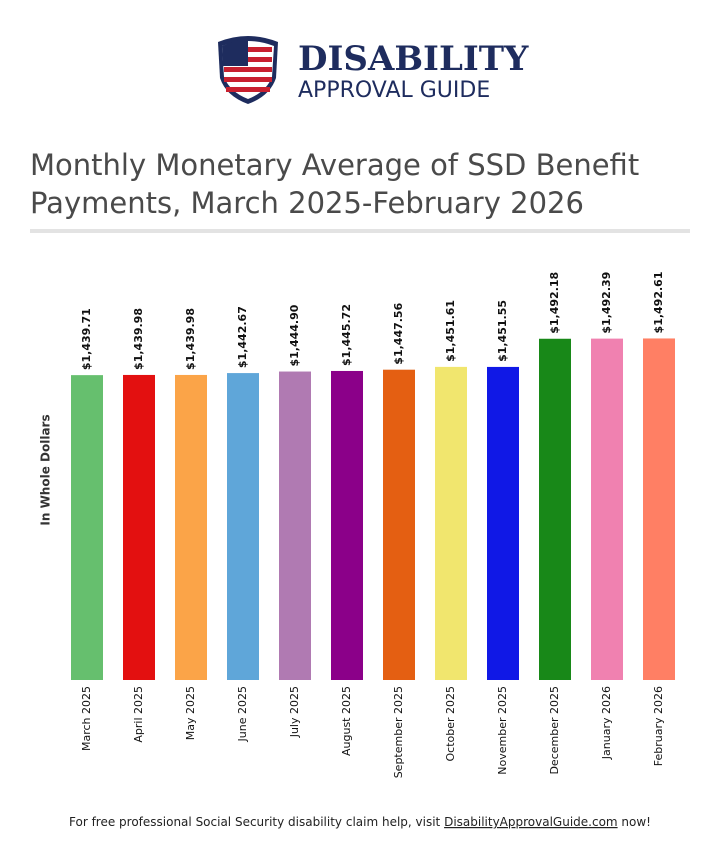 The width and height of the screenshot is (720, 859). I want to click on x-tick-label: February 2026, so click(658, 726).